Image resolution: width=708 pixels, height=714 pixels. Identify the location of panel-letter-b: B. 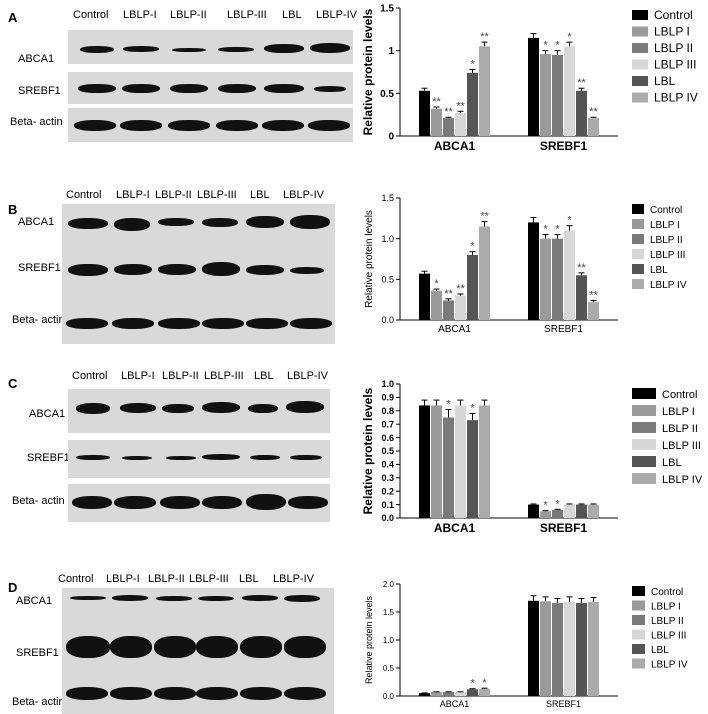
(13, 209).